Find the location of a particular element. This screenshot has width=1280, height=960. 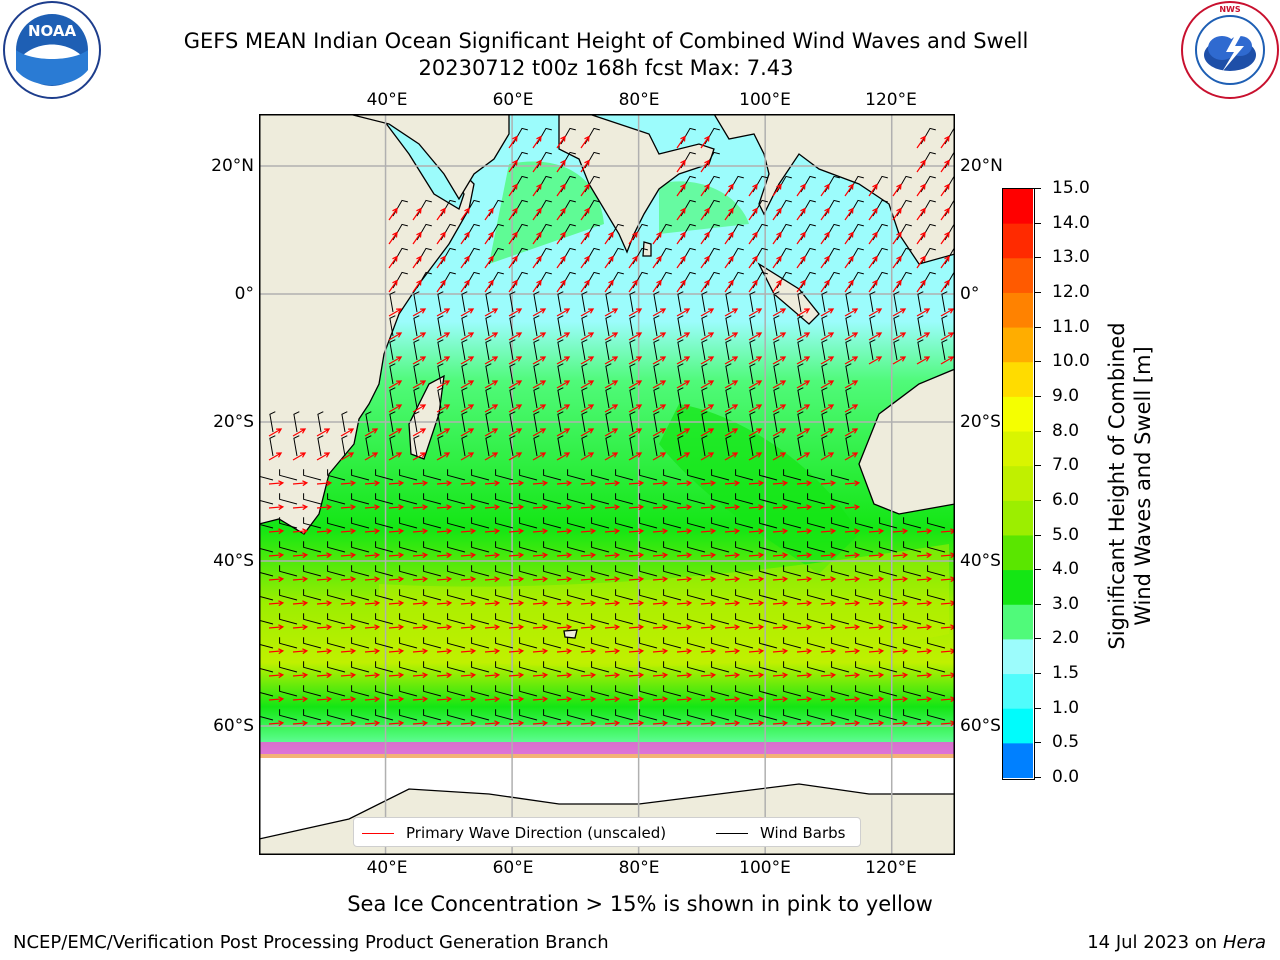

nws-logo: NWS is located at coordinates (1230, 50).